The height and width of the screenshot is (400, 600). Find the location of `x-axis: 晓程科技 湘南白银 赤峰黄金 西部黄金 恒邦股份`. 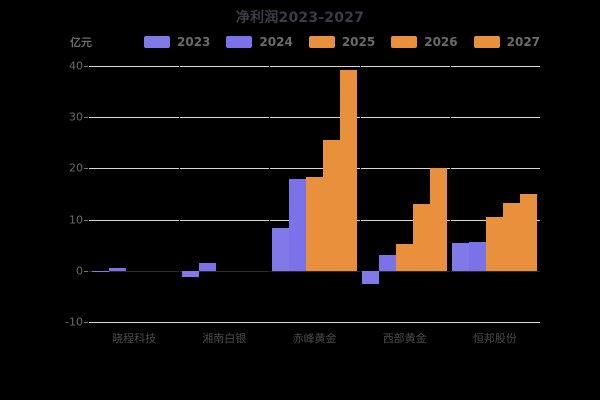

x-axis: 晓程科技 湘南白银 赤峰黄金 西部黄金 恒邦股份 is located at coordinates (314, 339).